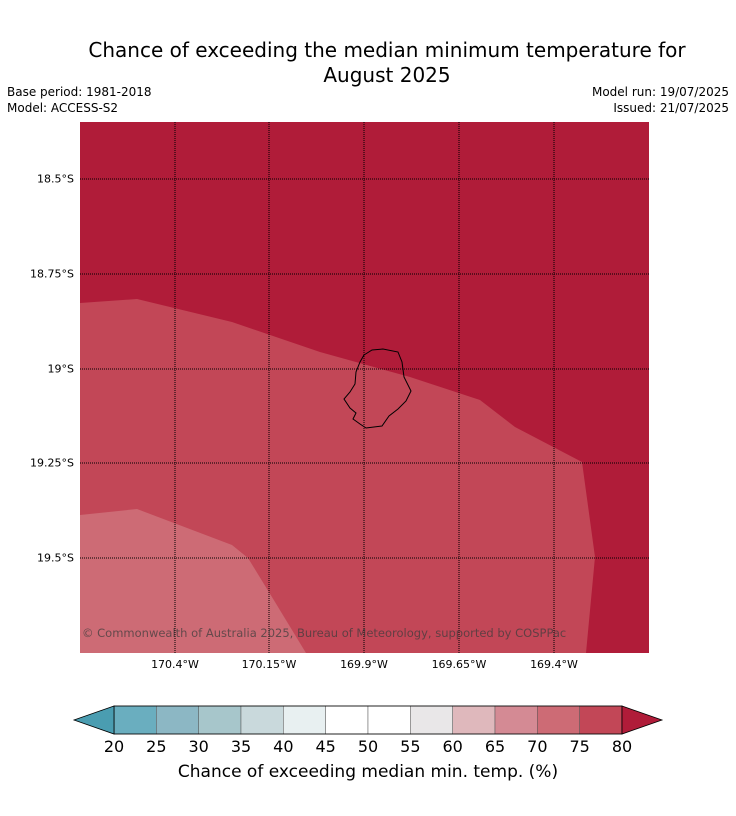  I want to click on colorbar-tick-label: 70, so click(537, 746).